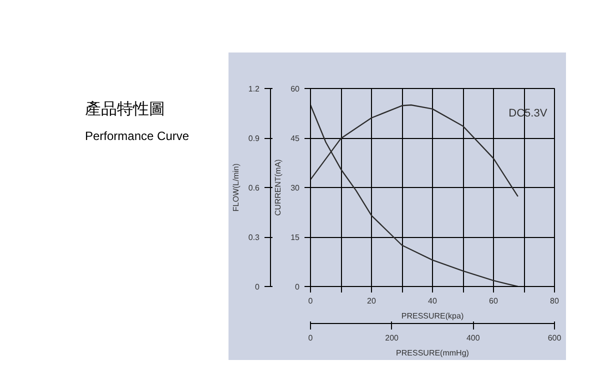 The width and height of the screenshot is (596, 368). I want to click on x-tick-label: 40, so click(433, 301).